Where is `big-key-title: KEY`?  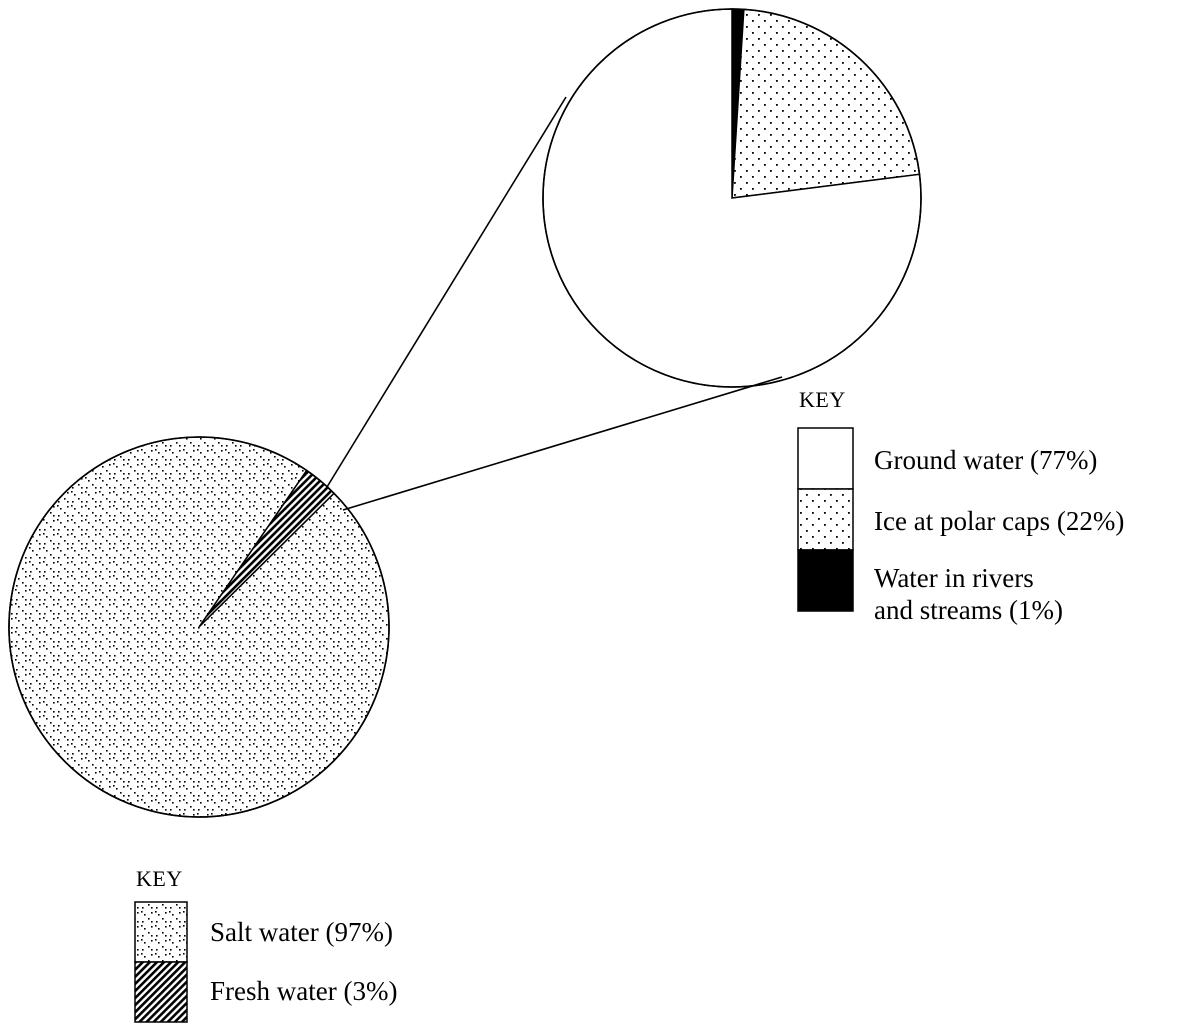 big-key-title: KEY is located at coordinates (159, 878).